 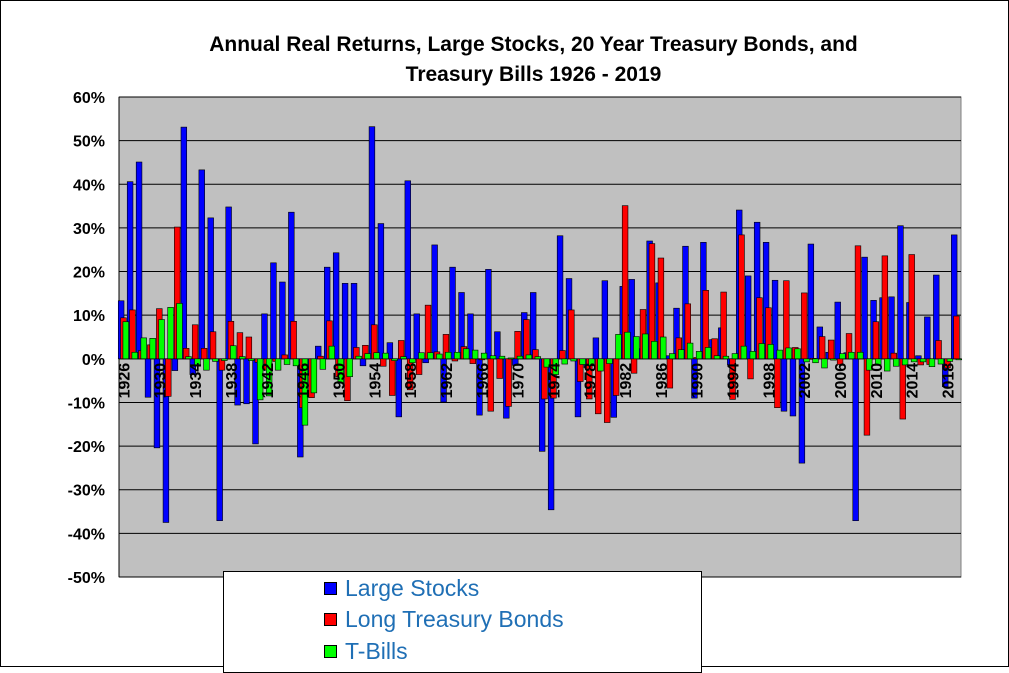 What do you see at coordinates (132, 334) in the screenshot?
I see `bar-long-treasury-bonds-1927` at bounding box center [132, 334].